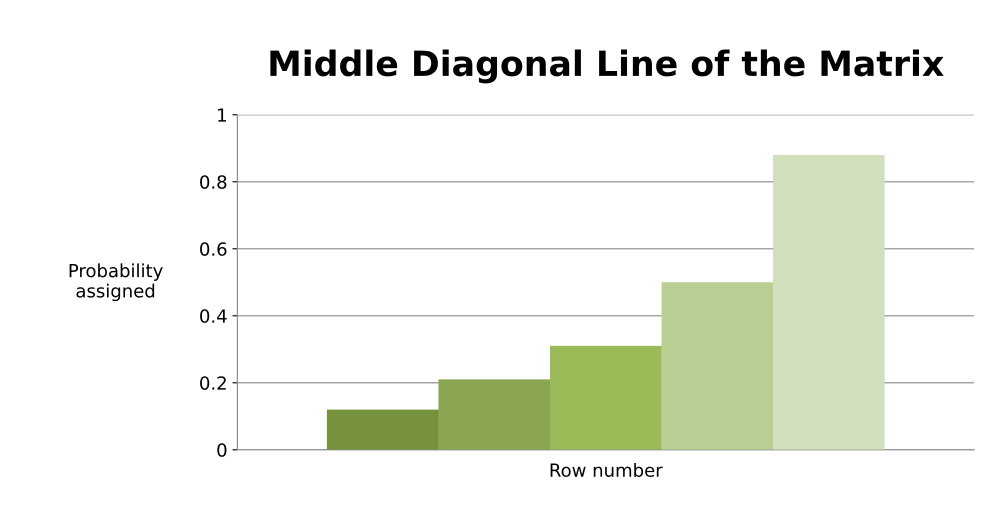 Image resolution: width=989 pixels, height=517 pixels. Describe the element at coordinates (221, 450) in the screenshot. I see `y-tick-label: 0` at that location.